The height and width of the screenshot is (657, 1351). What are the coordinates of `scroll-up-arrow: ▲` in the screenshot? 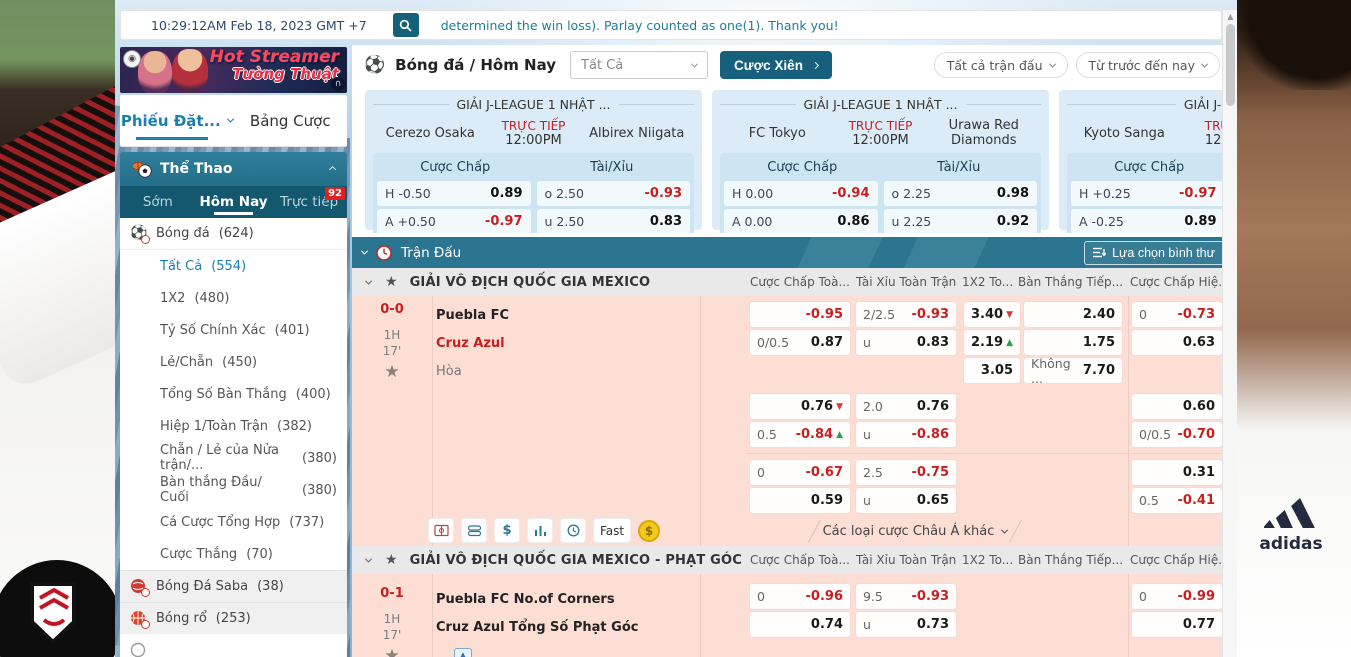 It's located at (1230, 16).